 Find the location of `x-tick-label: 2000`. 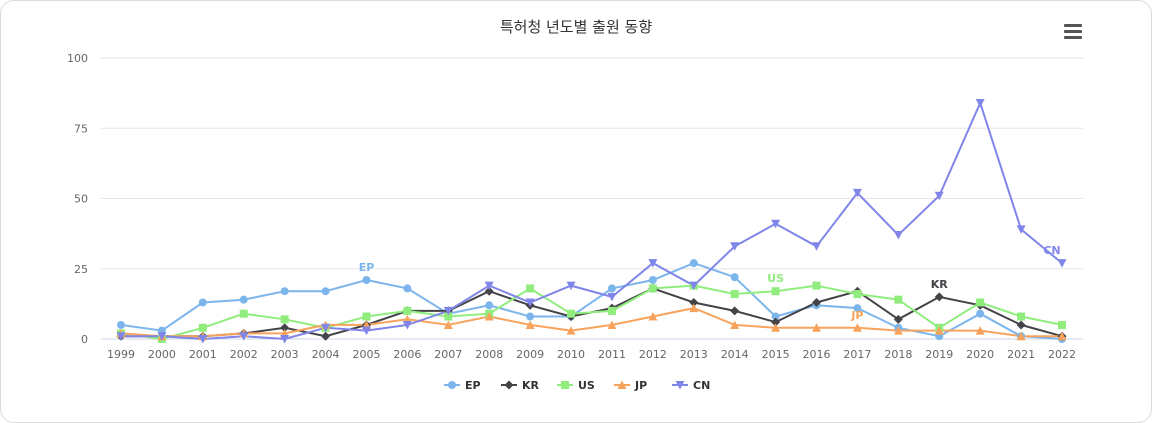

x-tick-label: 2000 is located at coordinates (162, 354).